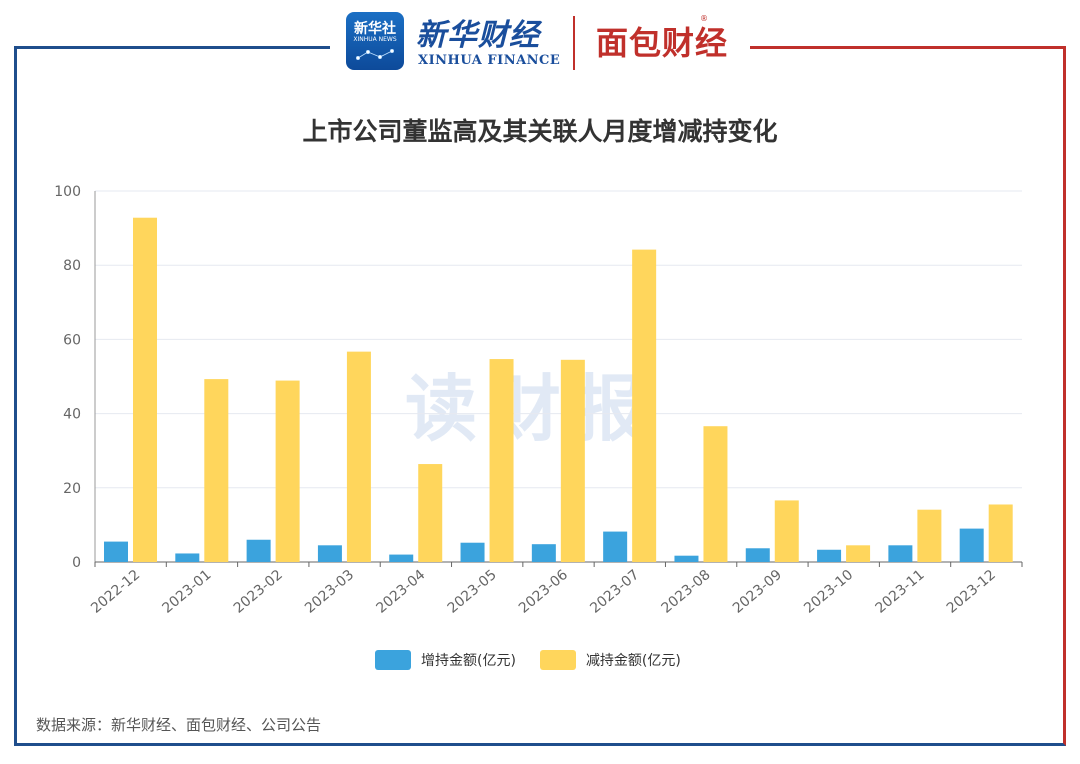 The width and height of the screenshot is (1080, 764). I want to click on legend-item-increase: 增持金额(亿元), so click(445, 660).